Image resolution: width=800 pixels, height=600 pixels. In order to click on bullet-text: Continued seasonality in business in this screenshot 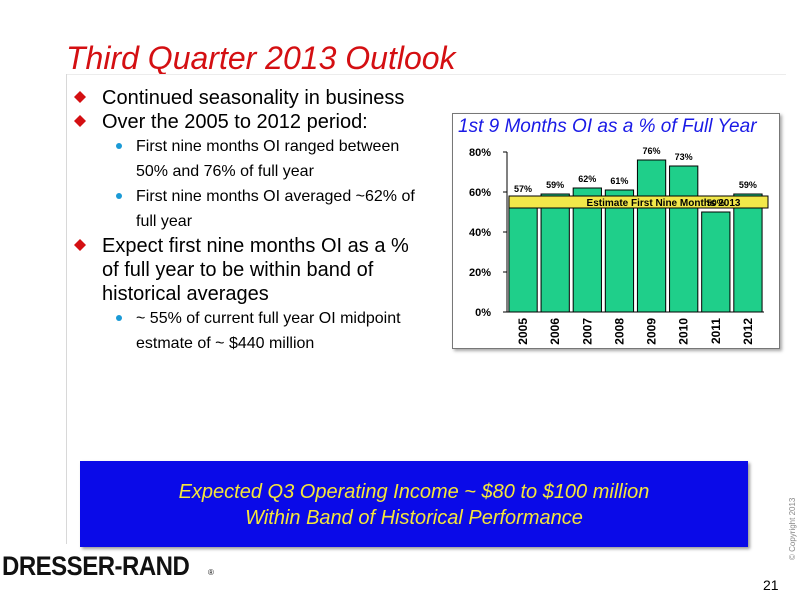, I will do `click(253, 98)`.